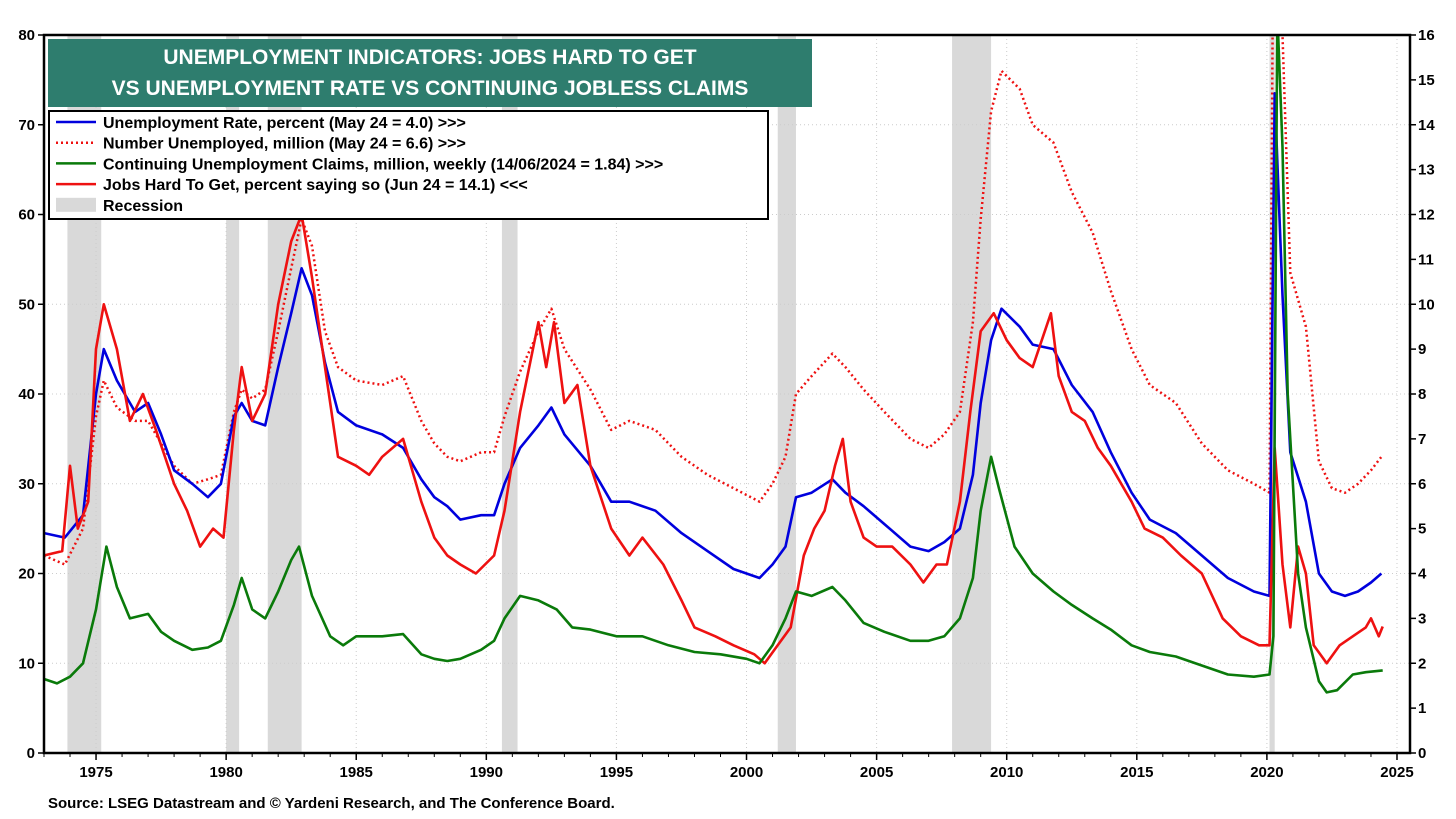 The height and width of the screenshot is (819, 1456). What do you see at coordinates (356, 772) in the screenshot?
I see `x-tick-label: 1985` at bounding box center [356, 772].